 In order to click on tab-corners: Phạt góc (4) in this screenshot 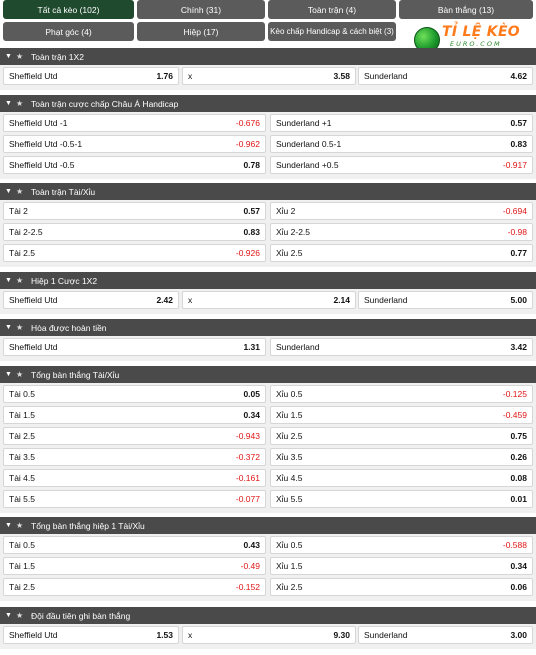, I will do `click(68, 31)`.